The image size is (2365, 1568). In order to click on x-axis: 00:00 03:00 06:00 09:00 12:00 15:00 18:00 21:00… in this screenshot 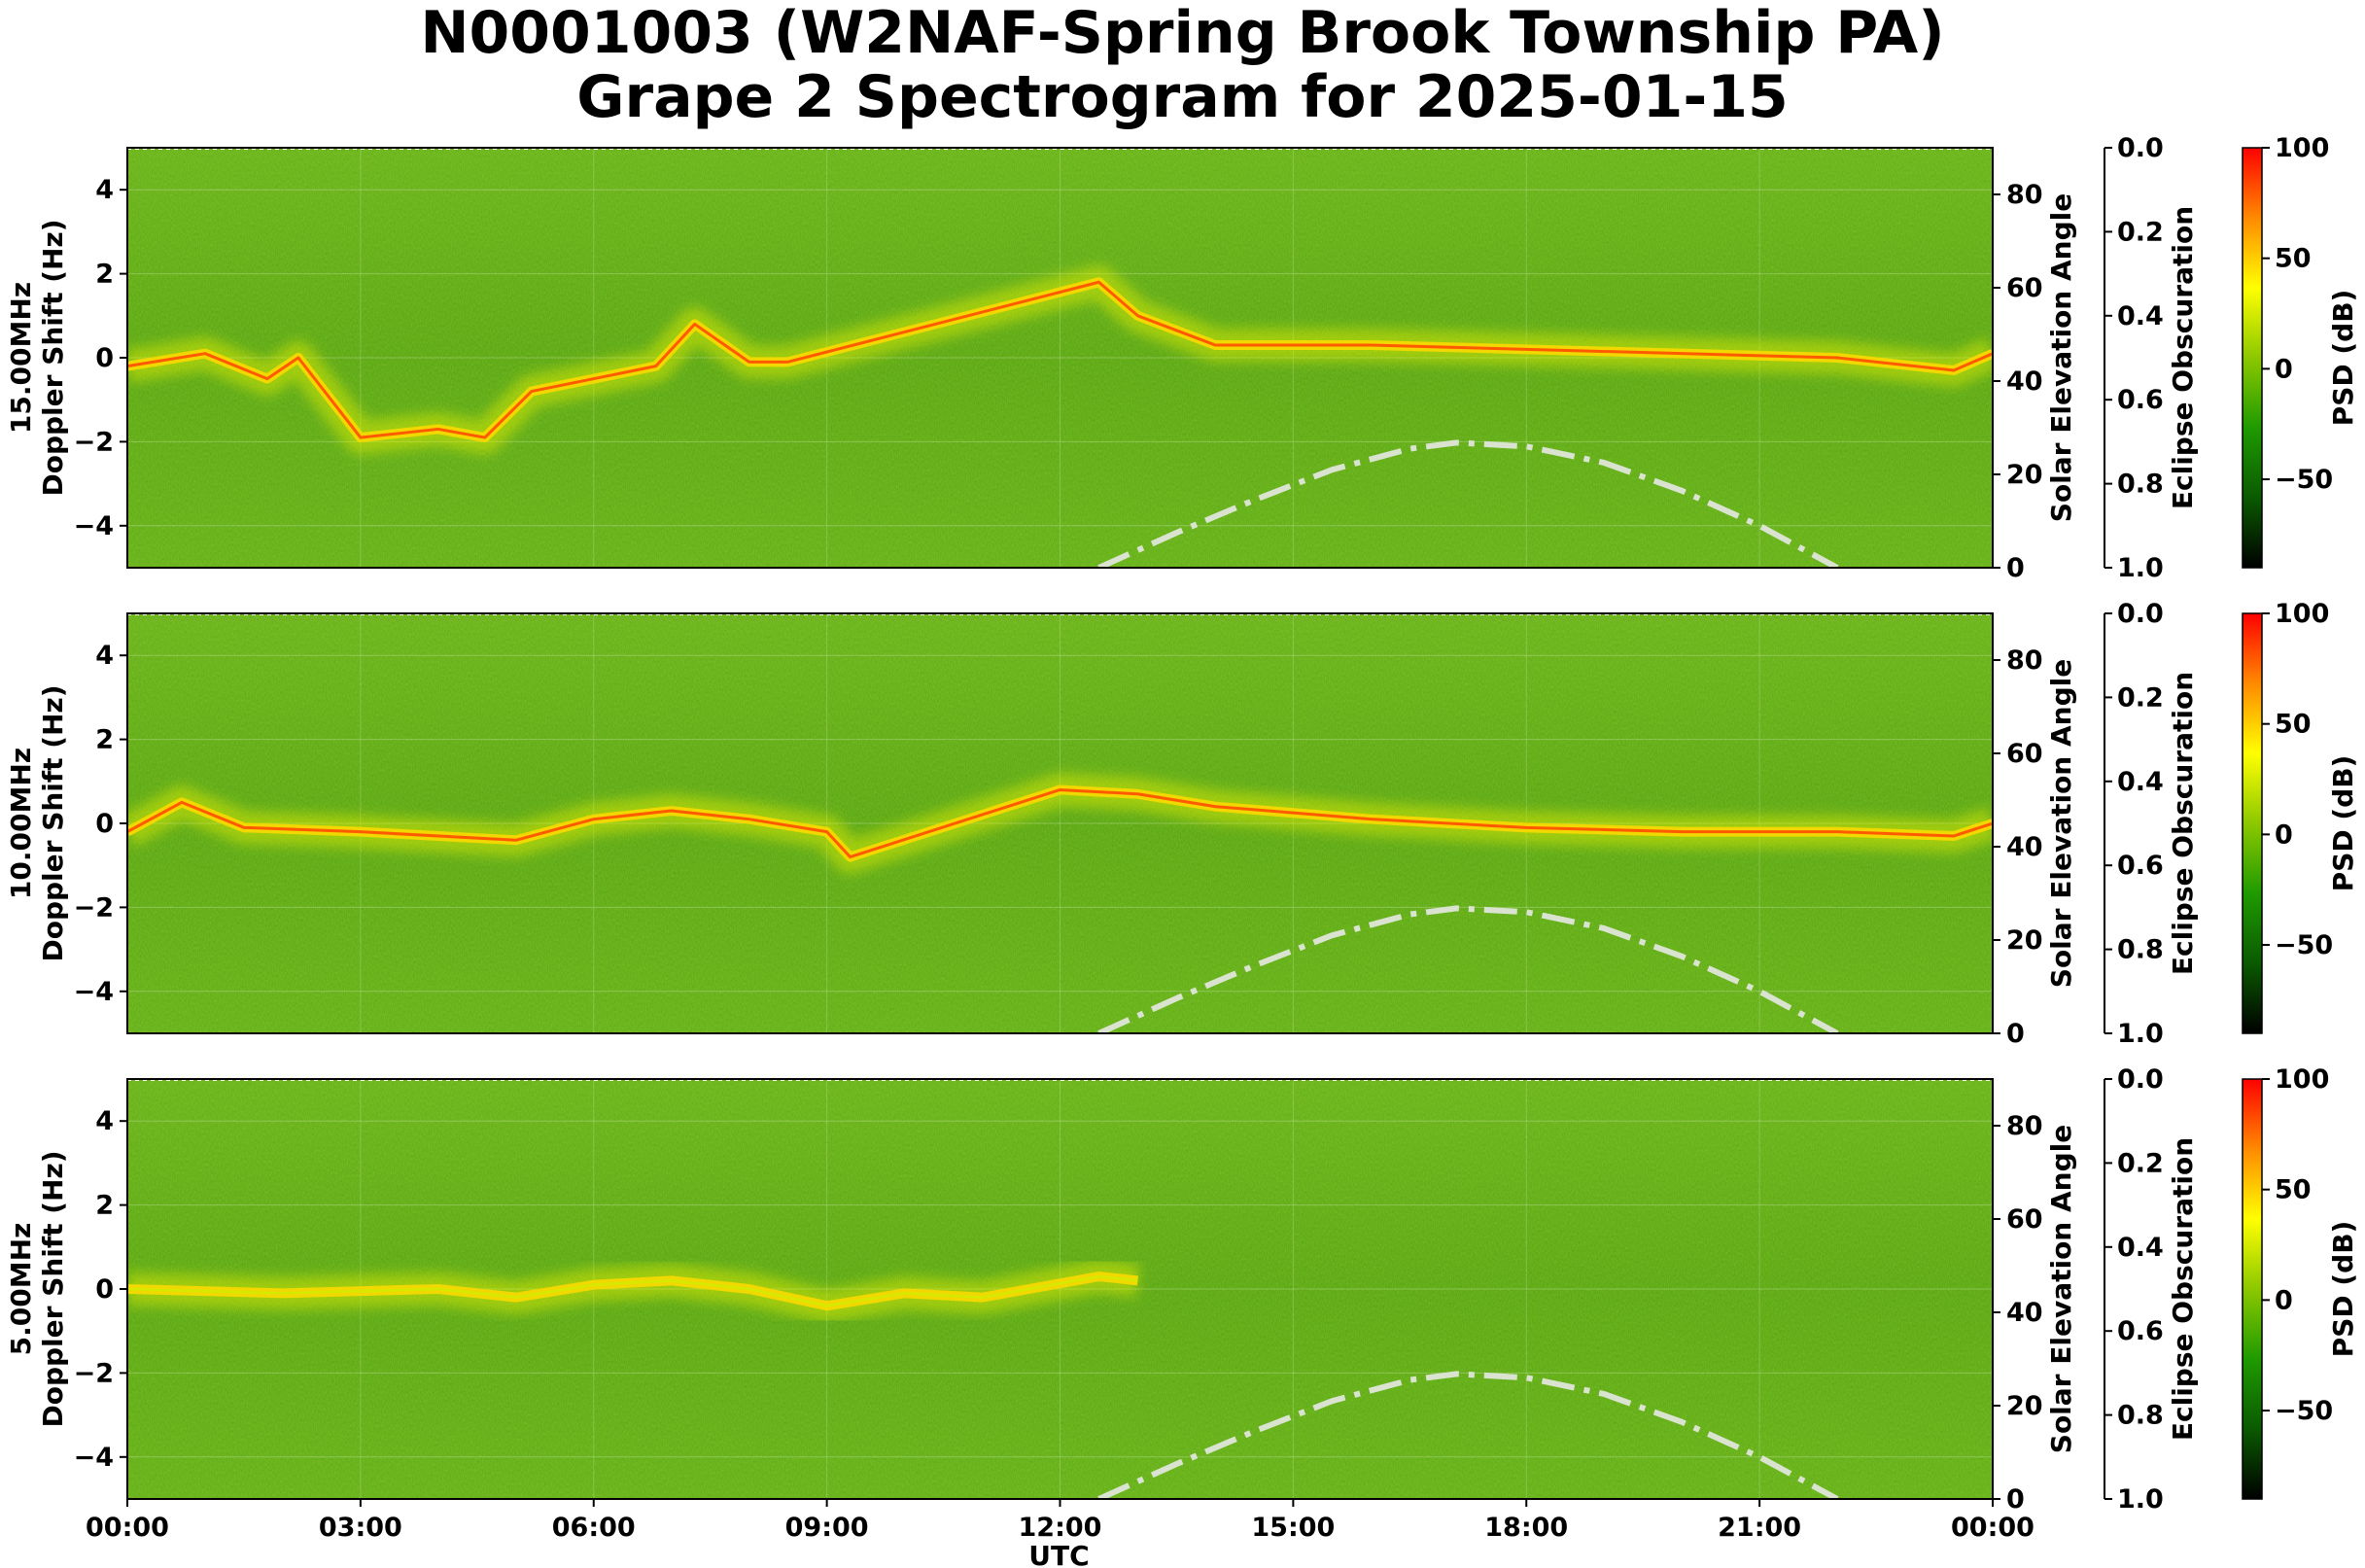, I will do `click(1060, 1533)`.